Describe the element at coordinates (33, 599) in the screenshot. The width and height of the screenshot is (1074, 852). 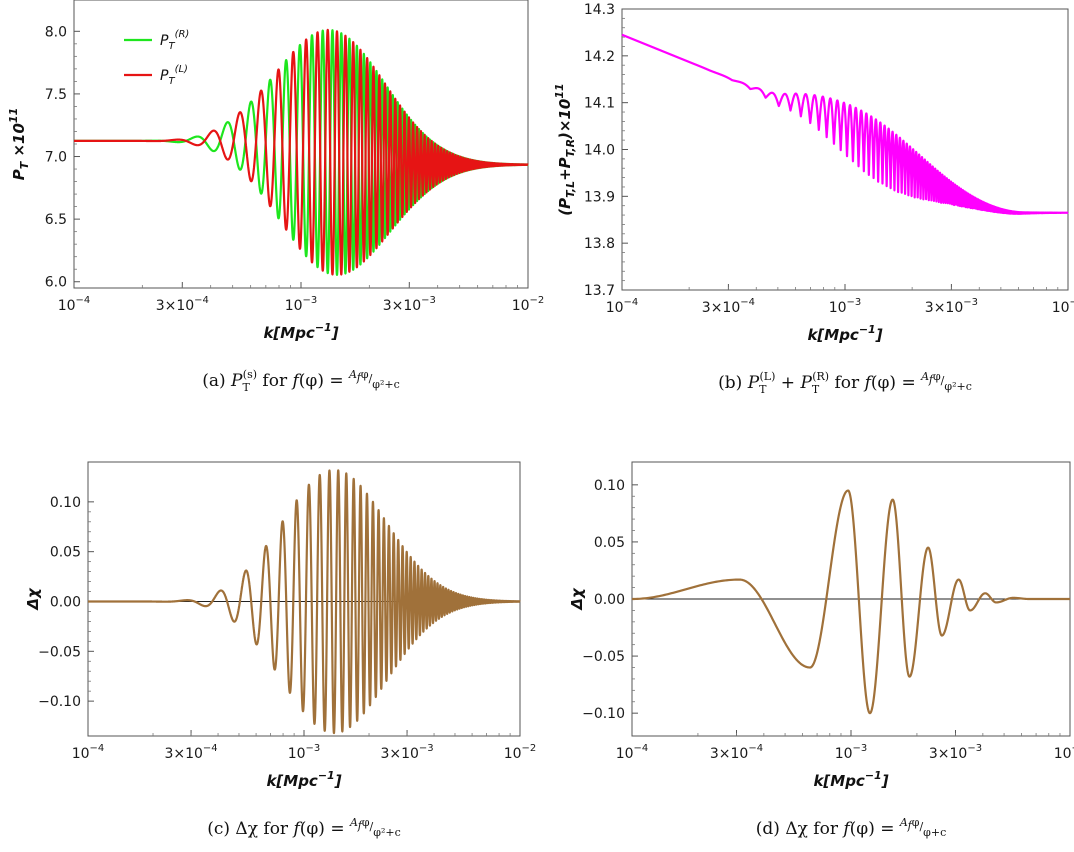
I see `y-axis-label: Δχ` at that location.